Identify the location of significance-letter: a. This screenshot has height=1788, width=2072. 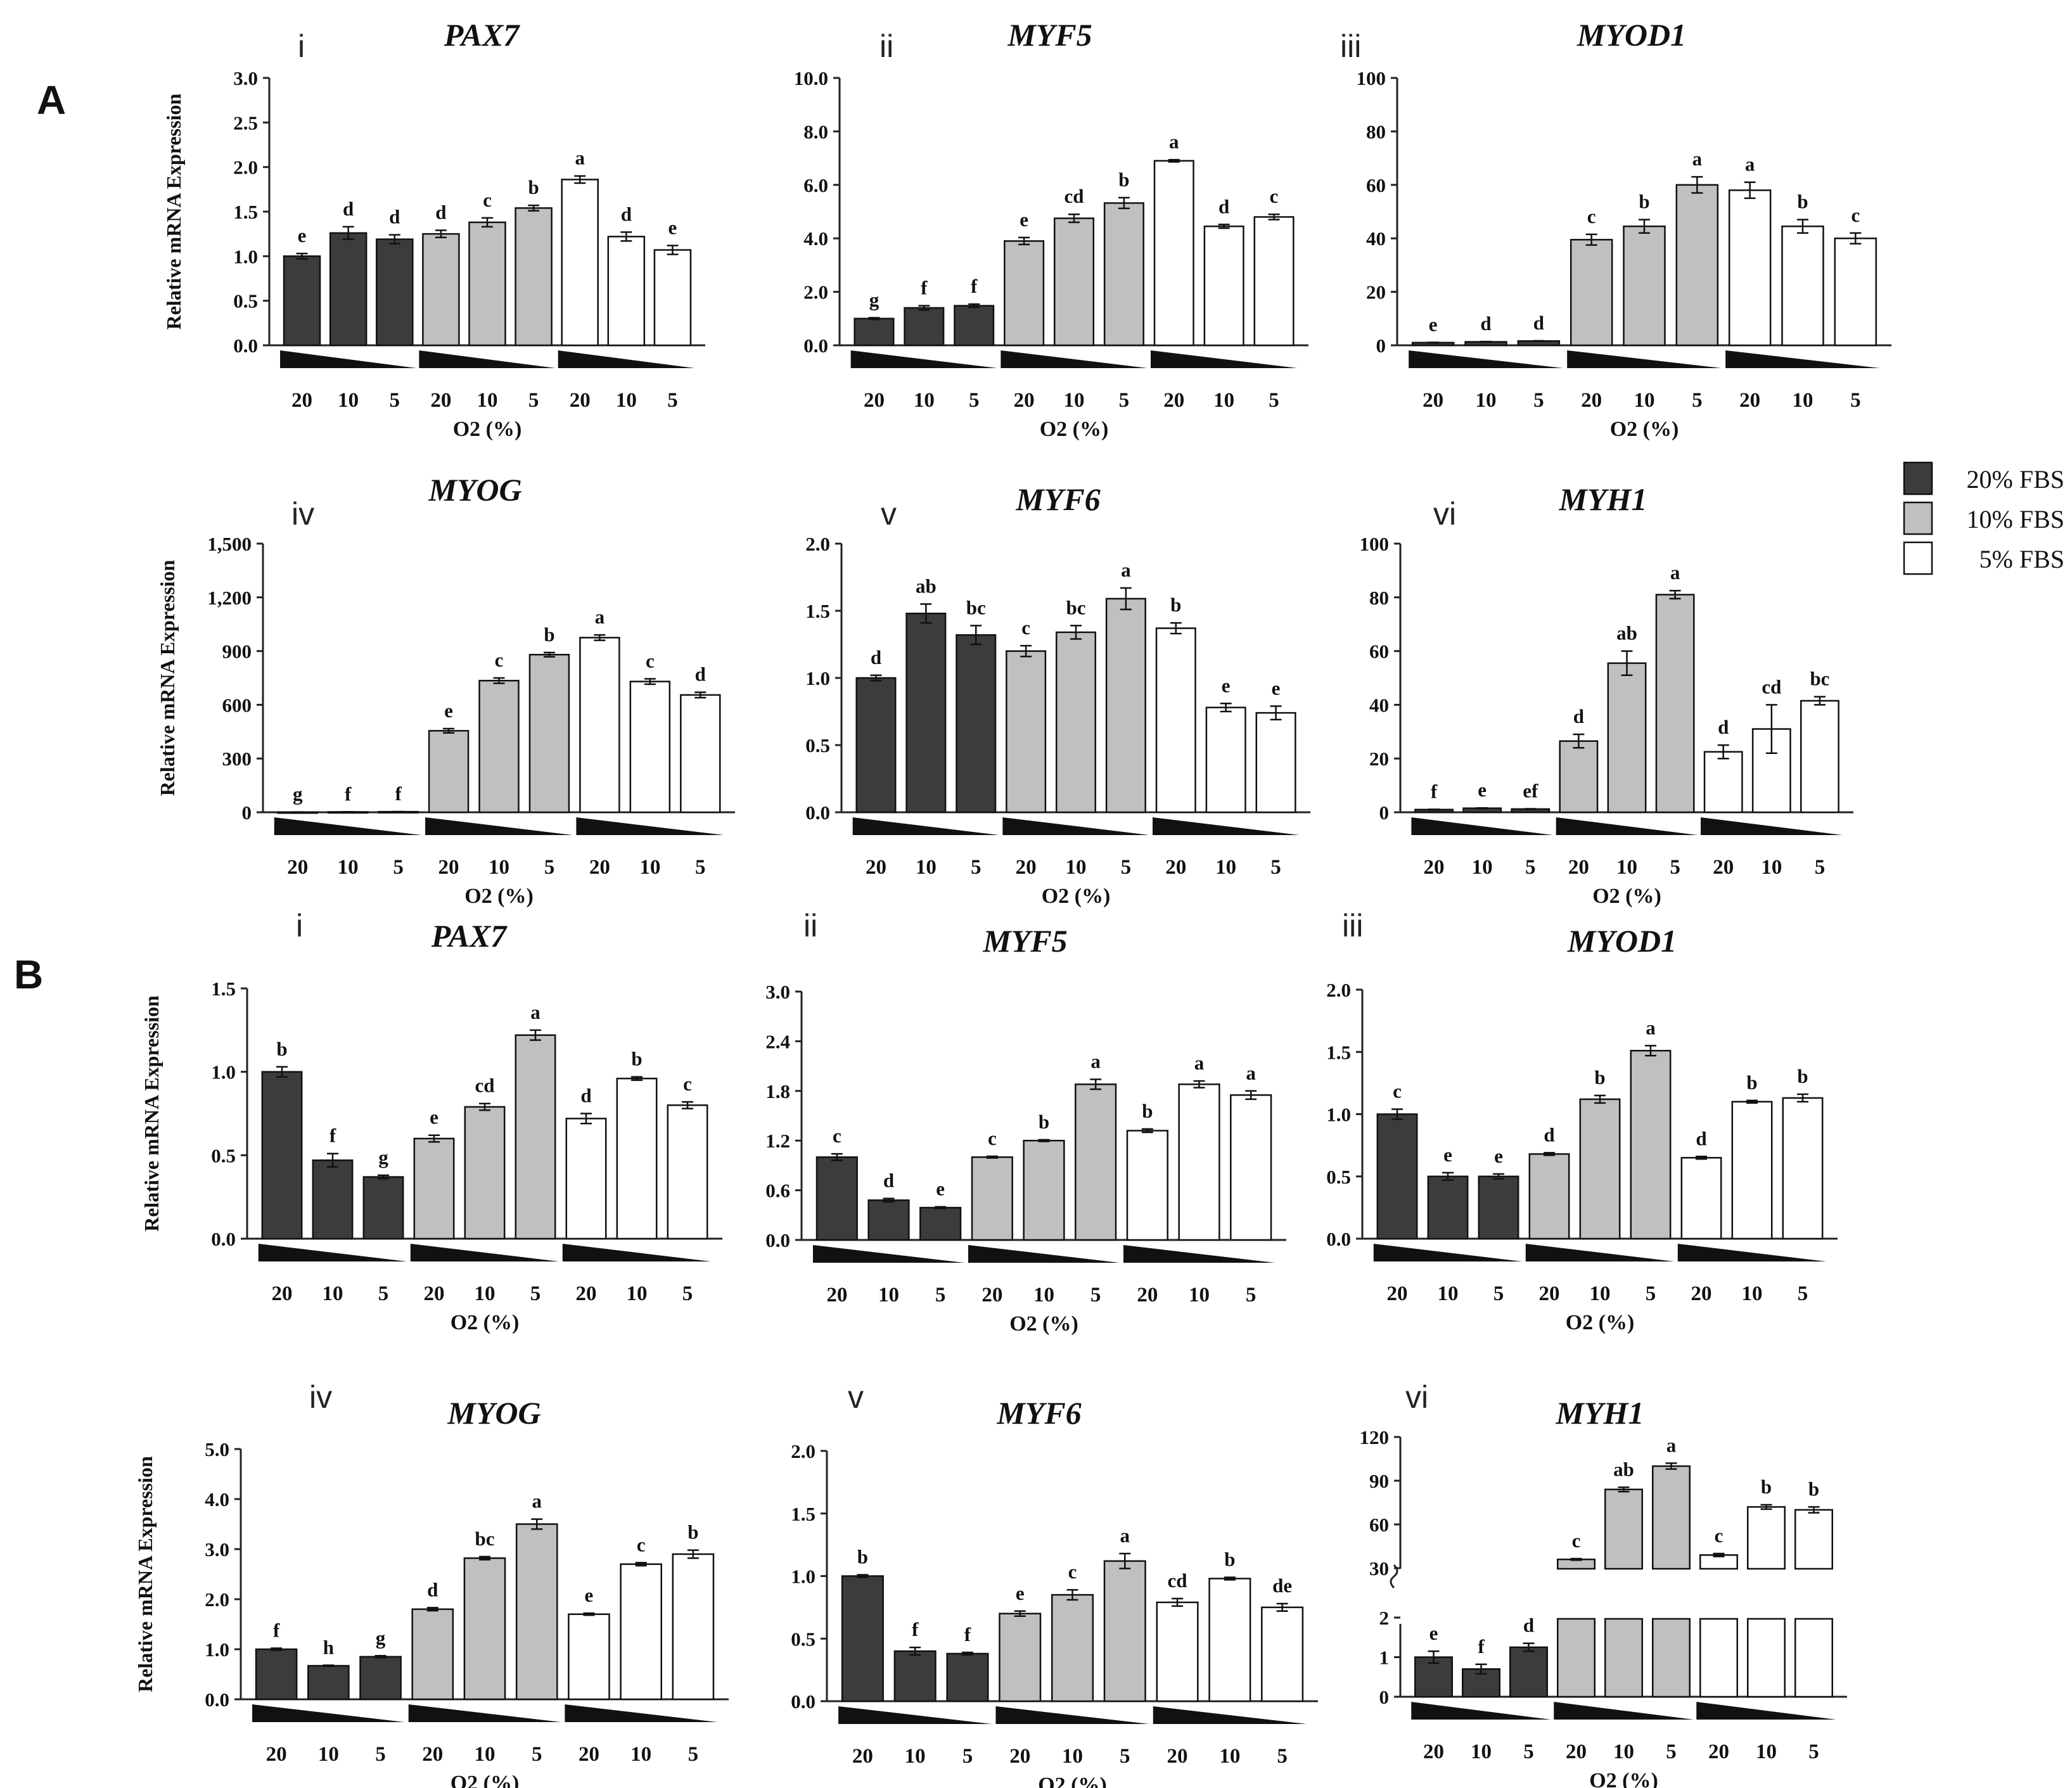
(1199, 1063).